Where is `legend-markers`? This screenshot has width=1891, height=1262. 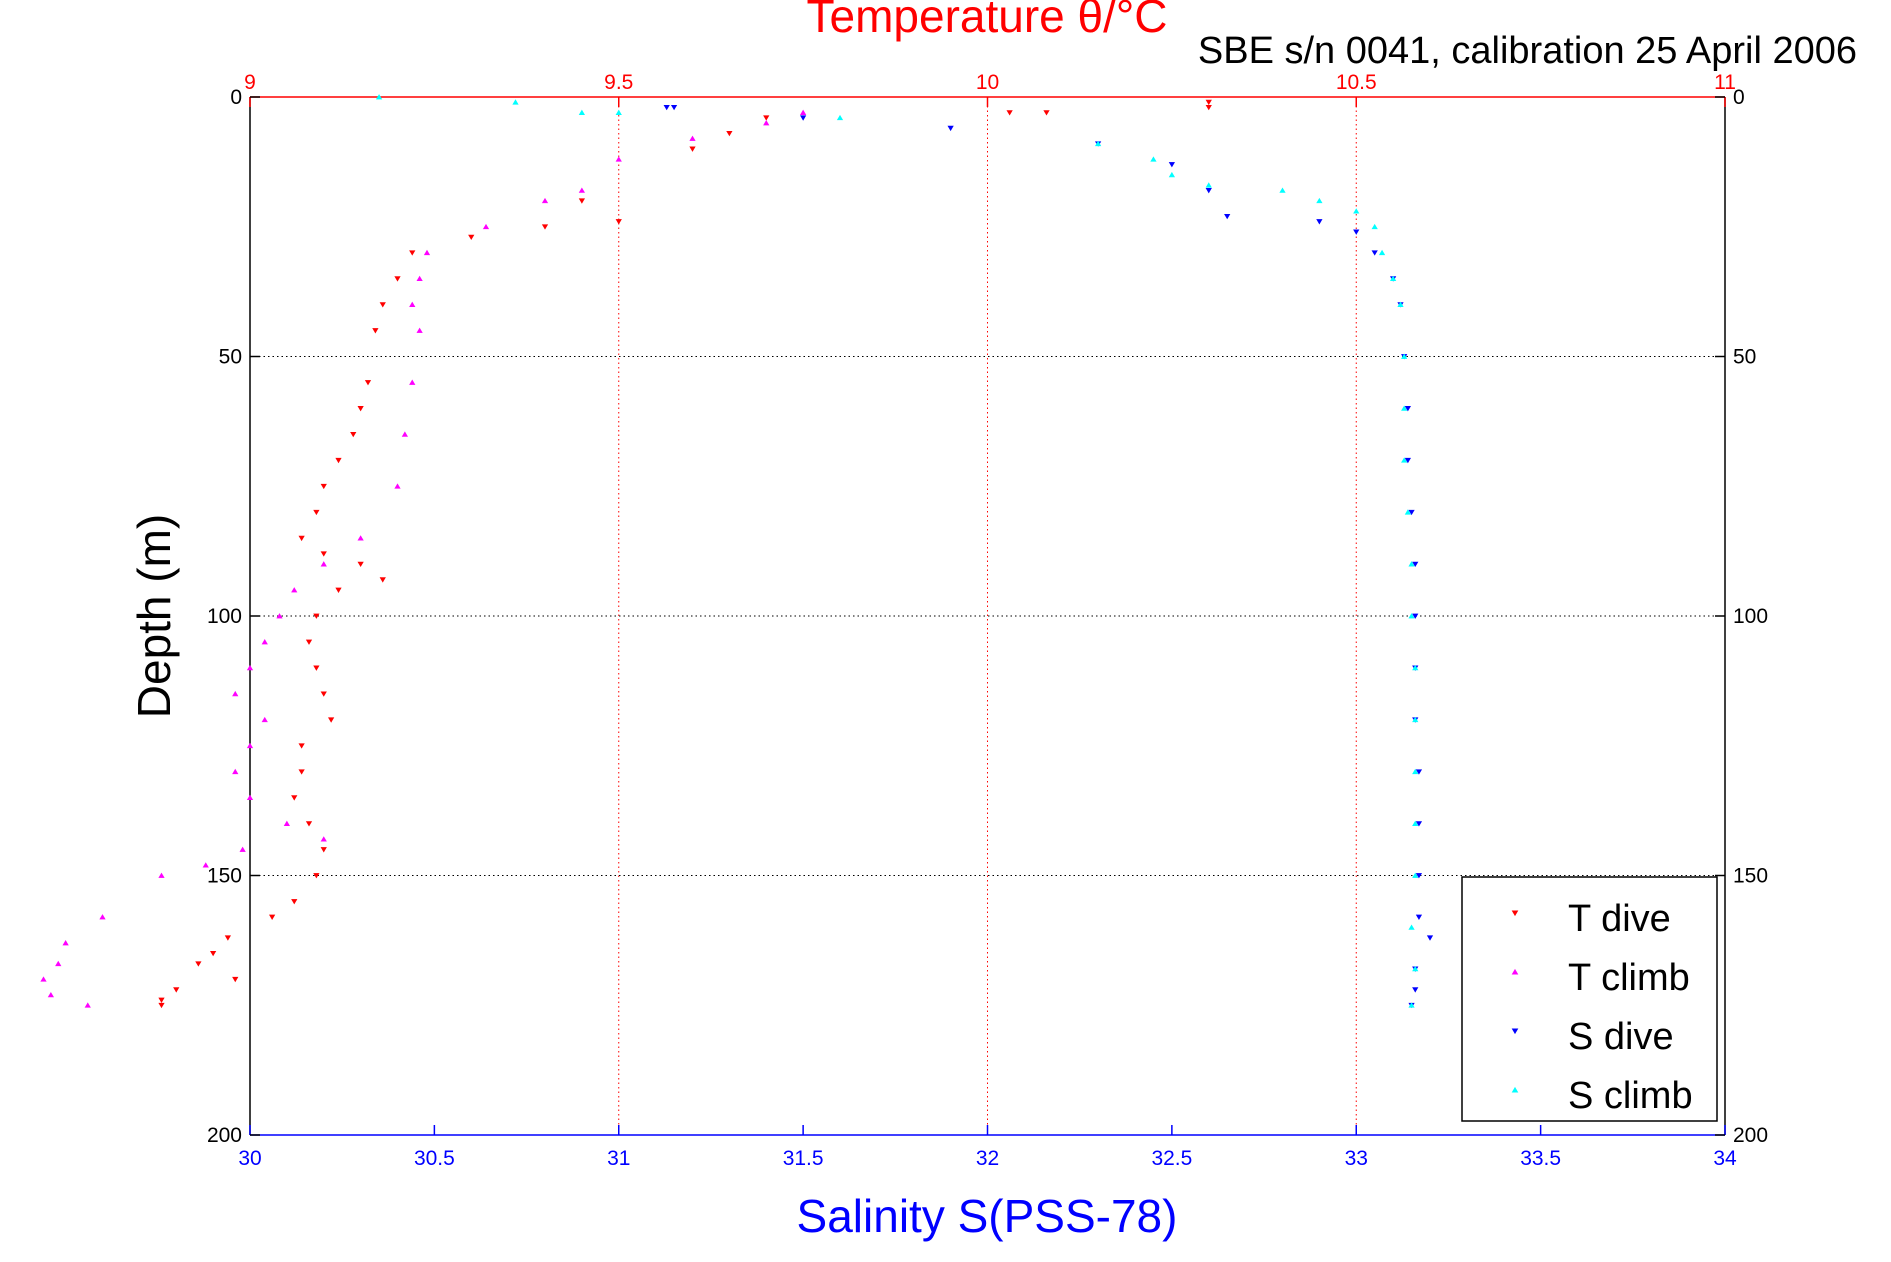
legend-markers is located at coordinates (1515, 1001).